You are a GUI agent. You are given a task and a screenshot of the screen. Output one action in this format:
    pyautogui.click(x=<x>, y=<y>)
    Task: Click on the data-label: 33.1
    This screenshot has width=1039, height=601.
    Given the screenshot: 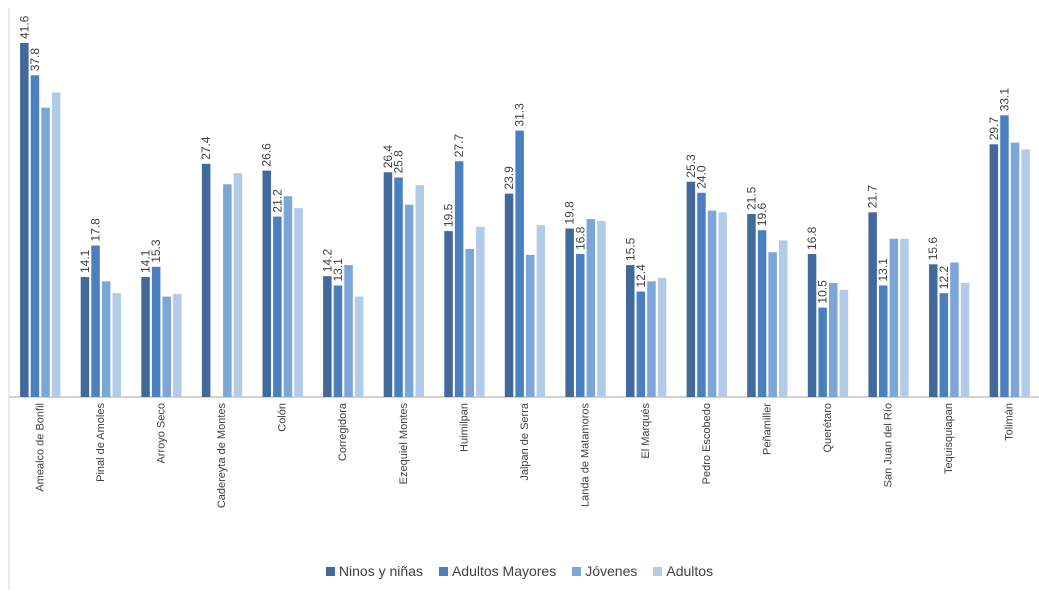 What is the action you would take?
    pyautogui.click(x=1004, y=100)
    